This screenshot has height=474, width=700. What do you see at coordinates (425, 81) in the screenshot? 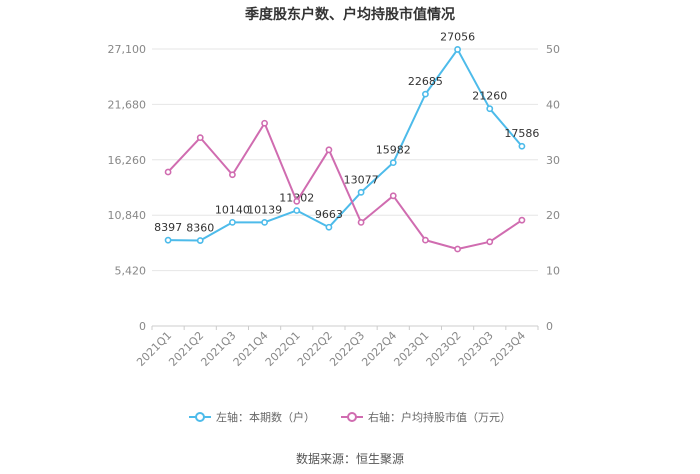
I see `data-label: 22685` at bounding box center [425, 81].